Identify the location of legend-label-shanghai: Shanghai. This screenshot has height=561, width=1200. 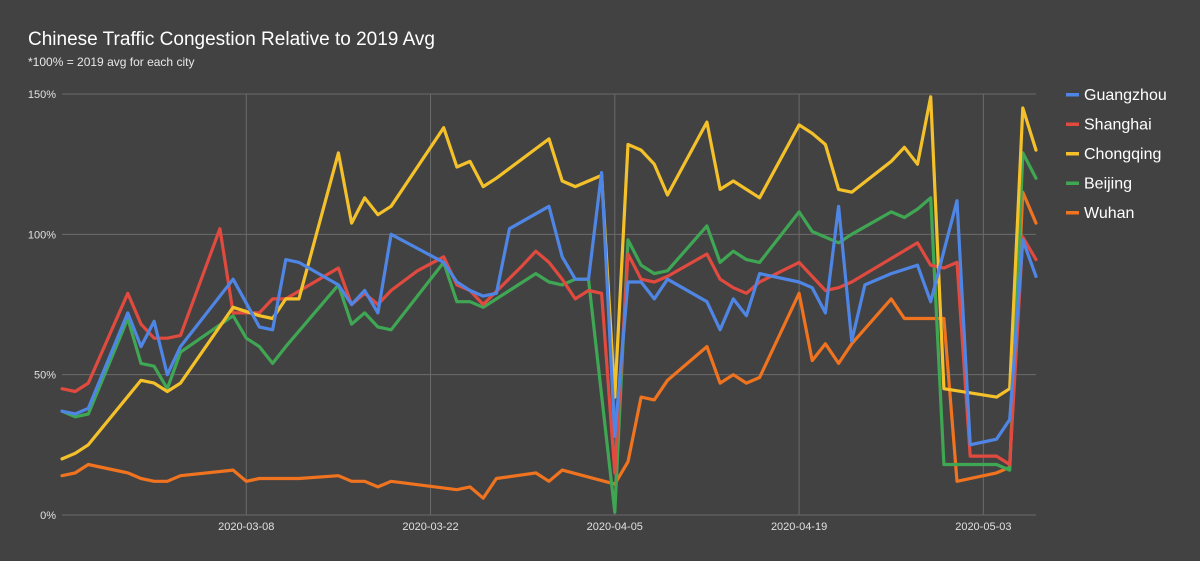
(1118, 125).